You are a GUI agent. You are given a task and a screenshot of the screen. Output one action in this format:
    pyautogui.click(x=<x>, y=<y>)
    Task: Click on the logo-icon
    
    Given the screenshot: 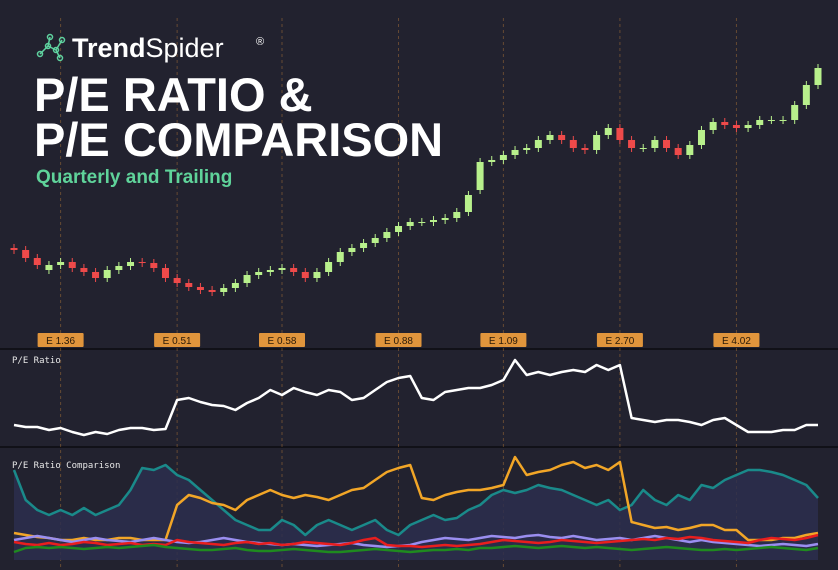 What is the action you would take?
    pyautogui.click(x=51, y=47)
    